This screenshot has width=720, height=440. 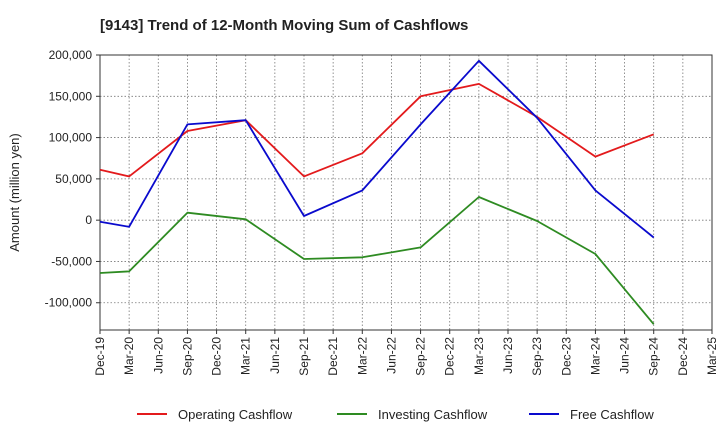 I want to click on x-tick-label: Mar-24, so click(x=595, y=356).